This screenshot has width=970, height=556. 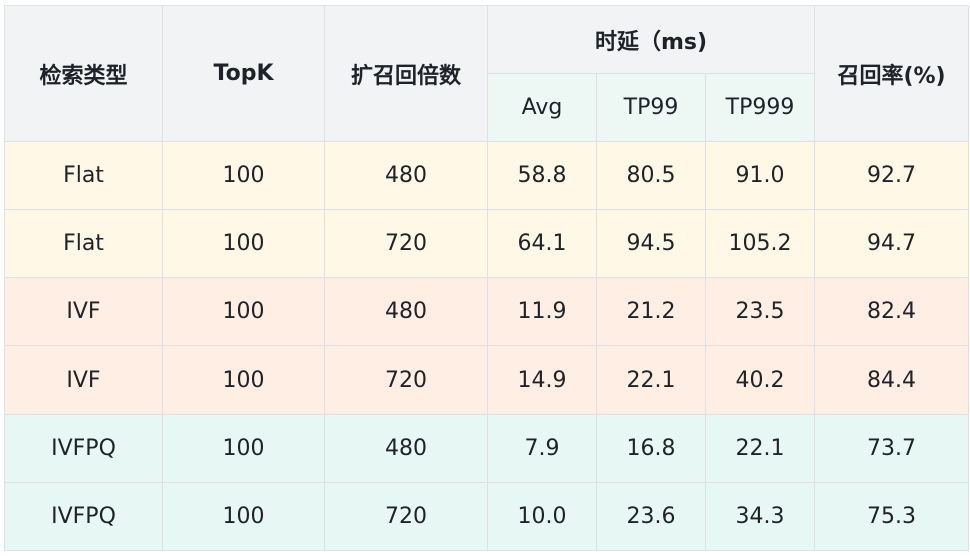 I want to click on cell-recall: 92.7, so click(x=892, y=175).